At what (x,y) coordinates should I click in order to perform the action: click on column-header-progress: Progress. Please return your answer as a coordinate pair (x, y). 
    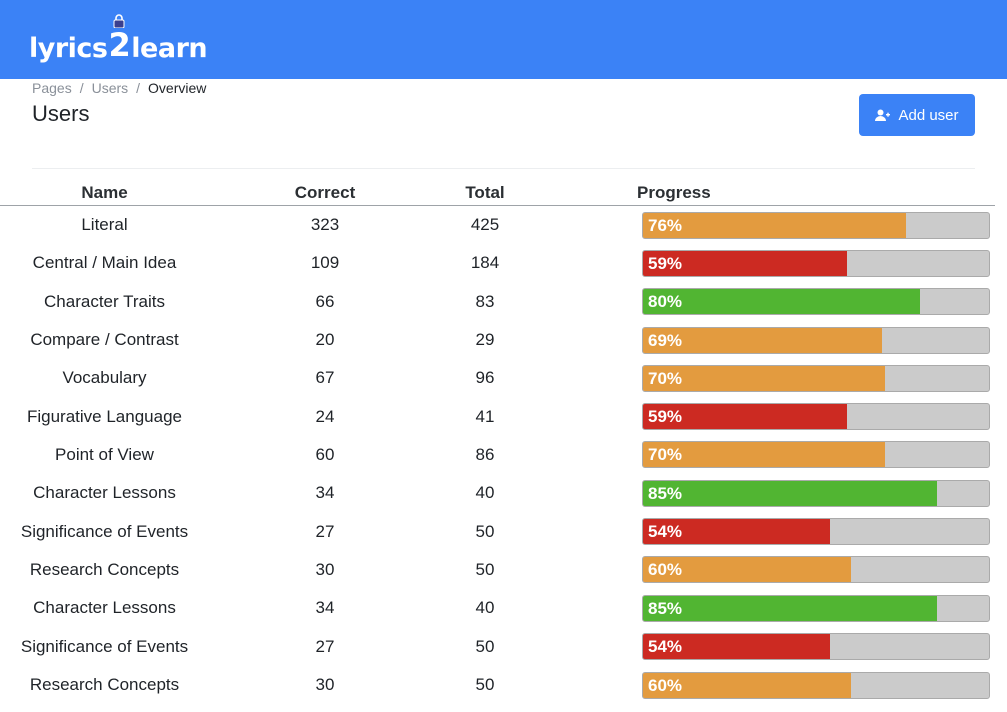
    Looking at the image, I should click on (762, 193).